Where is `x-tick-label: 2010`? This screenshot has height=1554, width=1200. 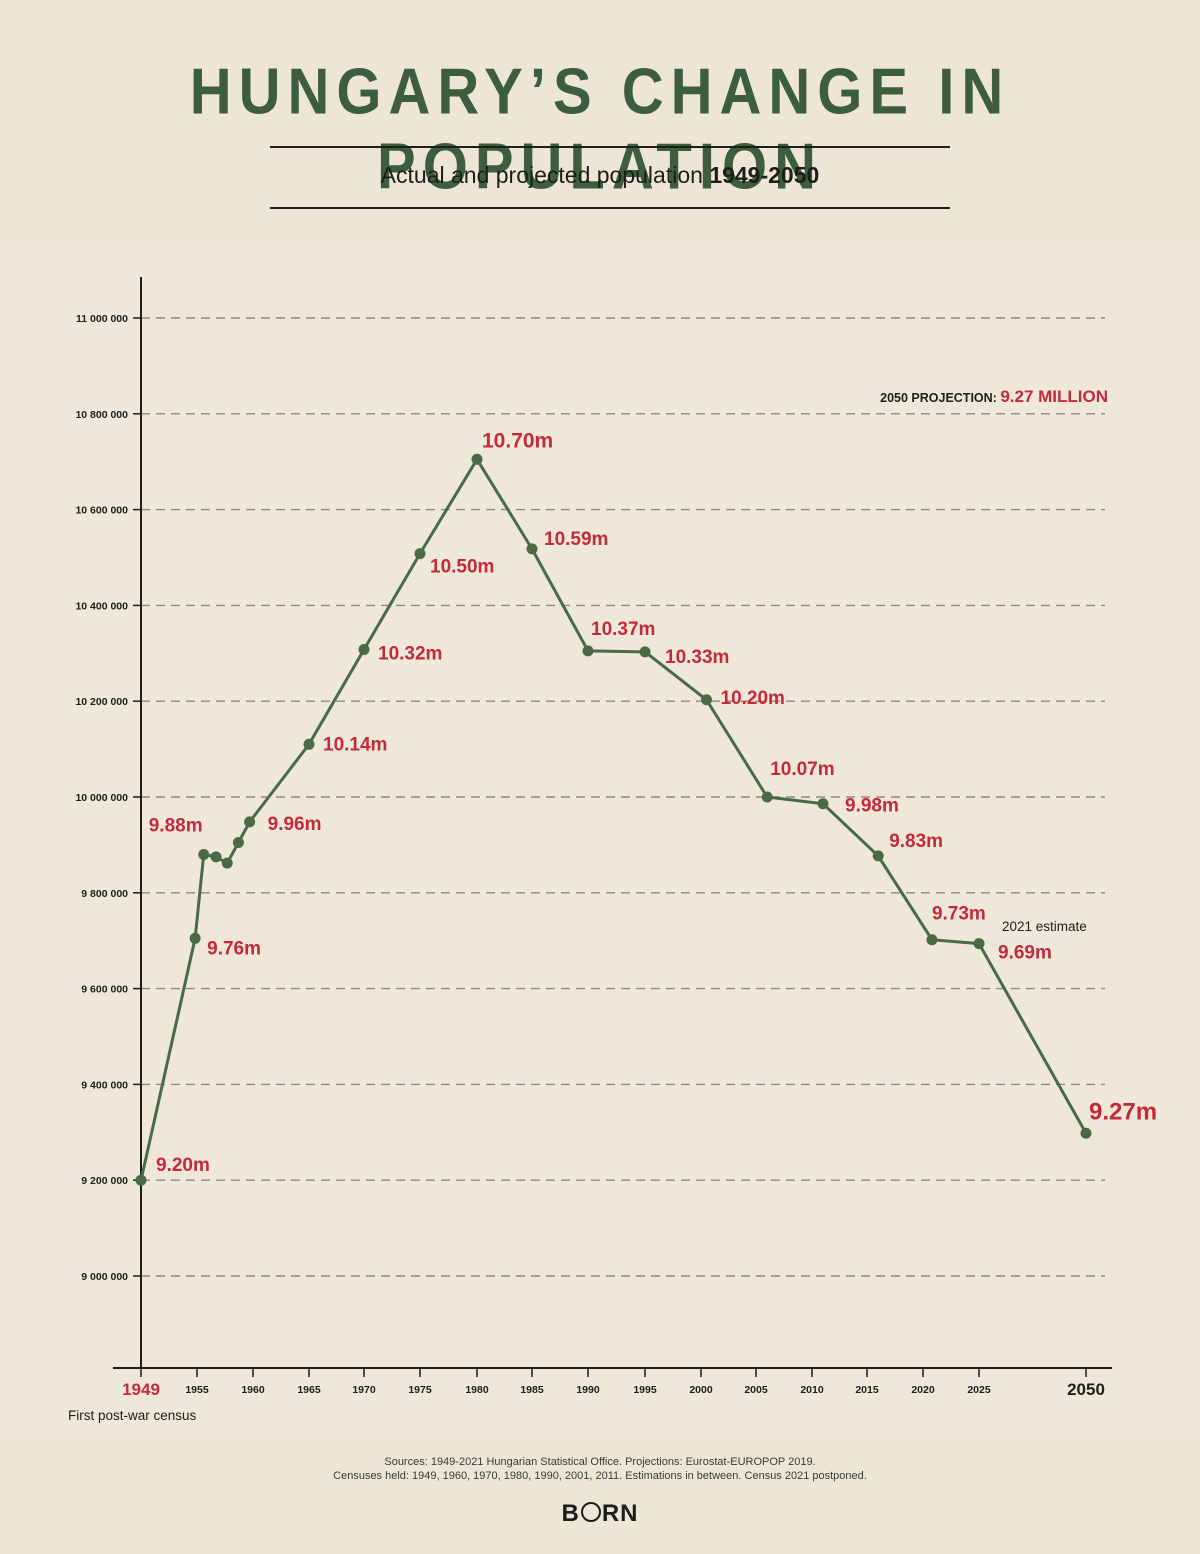
x-tick-label: 2010 is located at coordinates (812, 1390).